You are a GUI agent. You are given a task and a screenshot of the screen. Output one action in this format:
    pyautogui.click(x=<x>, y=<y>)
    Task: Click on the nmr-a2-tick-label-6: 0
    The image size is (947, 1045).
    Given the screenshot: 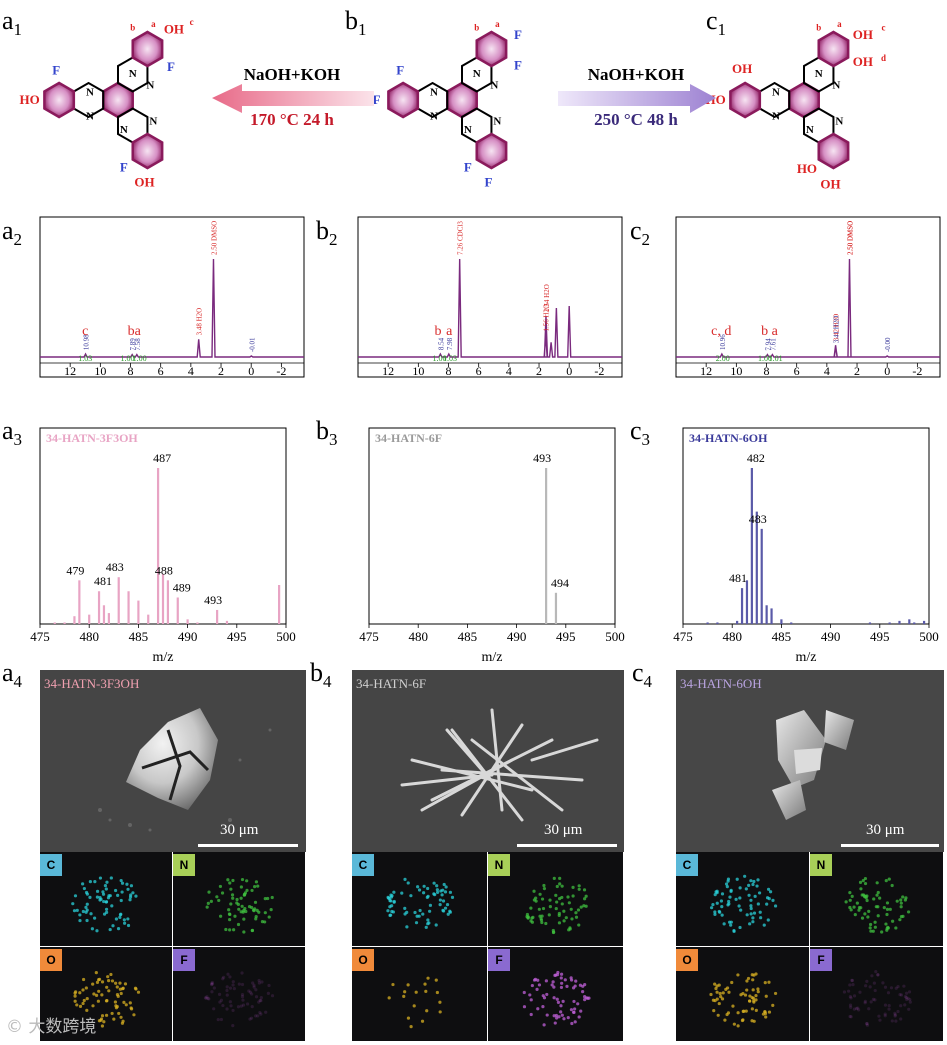 What is the action you would take?
    pyautogui.click(x=251, y=371)
    